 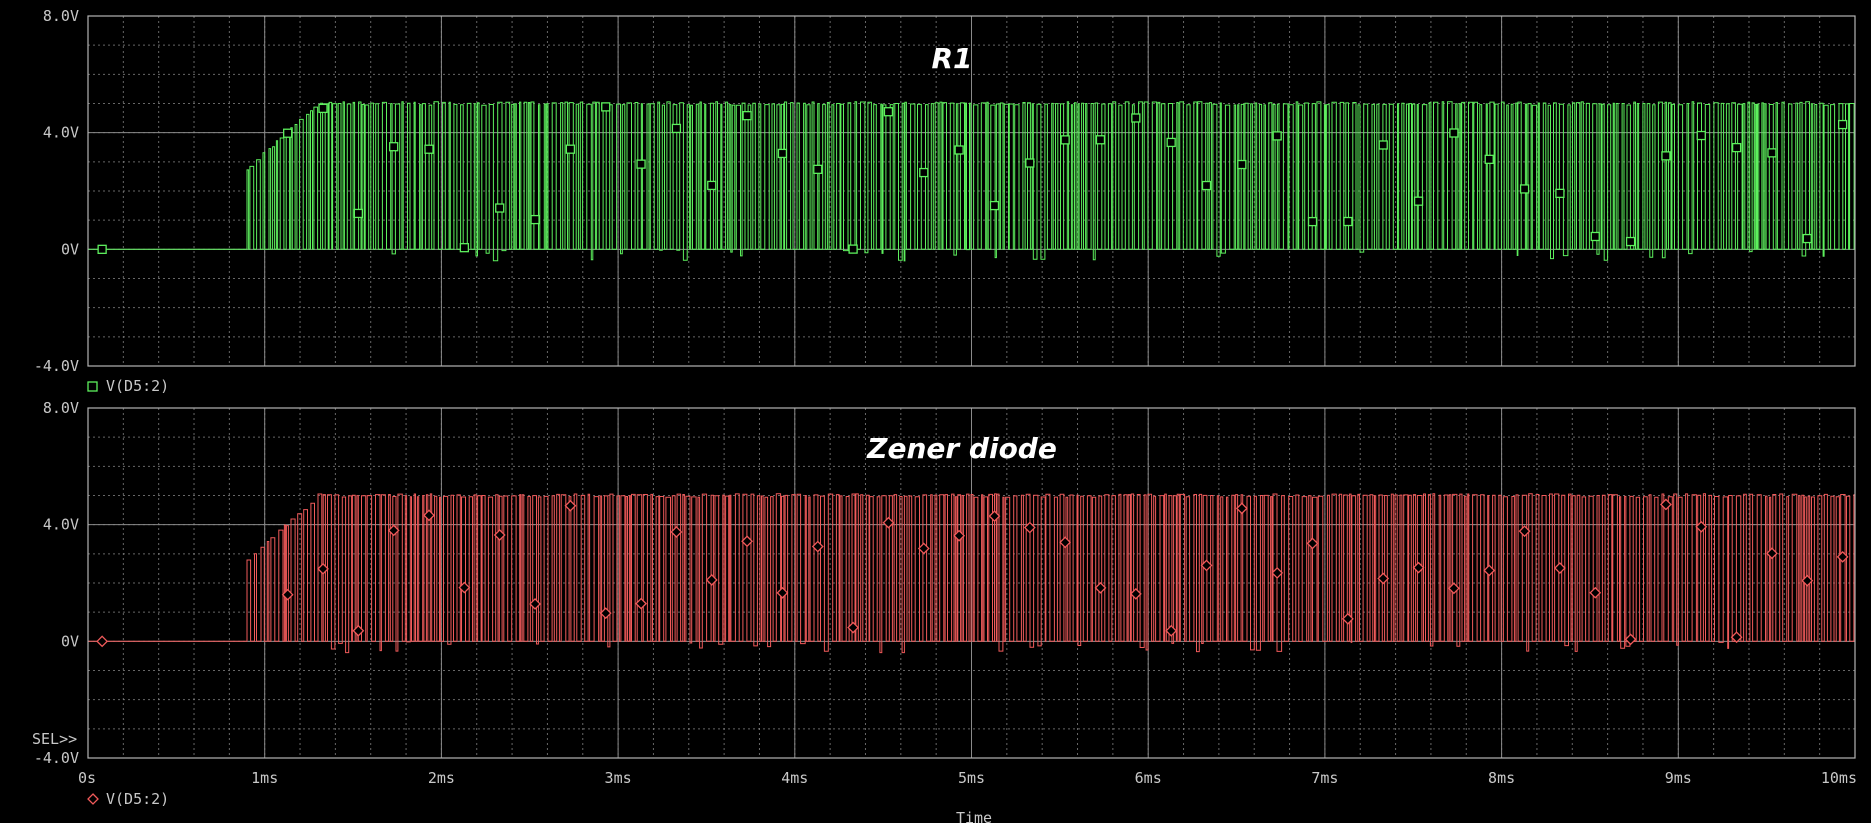 I want to click on legend-label-zener: V(D5:2), so click(x=137, y=799).